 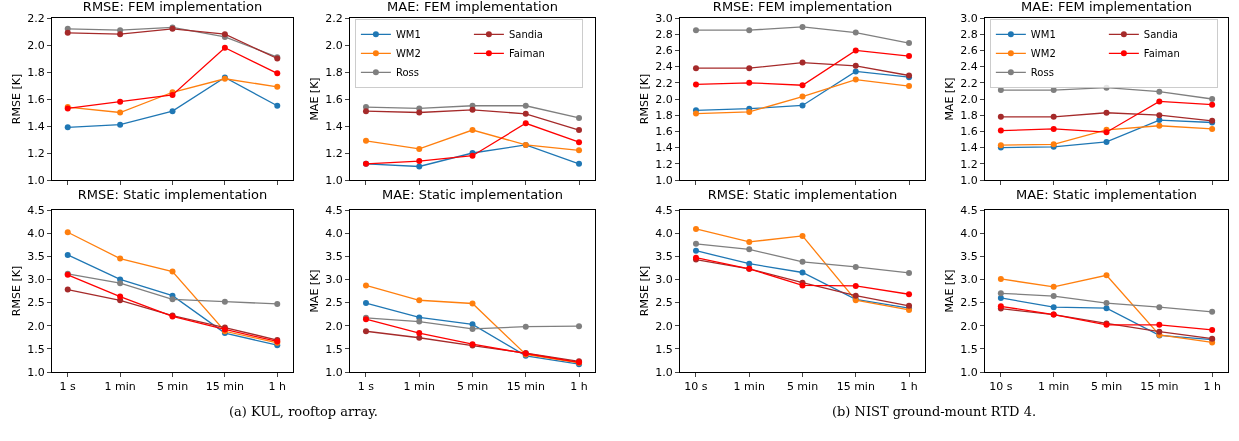 What do you see at coordinates (303, 411) in the screenshot?
I see `text: (a) KUL, rooftop array.` at bounding box center [303, 411].